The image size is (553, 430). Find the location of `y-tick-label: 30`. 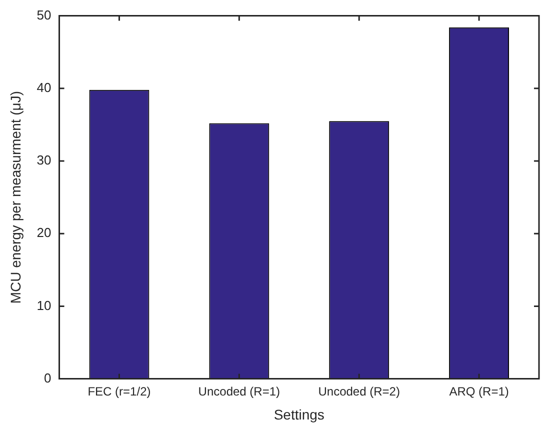

y-tick-label: 30 is located at coordinates (44, 160).